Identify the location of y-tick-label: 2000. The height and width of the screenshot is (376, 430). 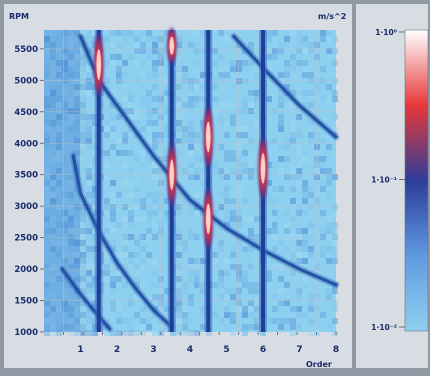
(26, 270).